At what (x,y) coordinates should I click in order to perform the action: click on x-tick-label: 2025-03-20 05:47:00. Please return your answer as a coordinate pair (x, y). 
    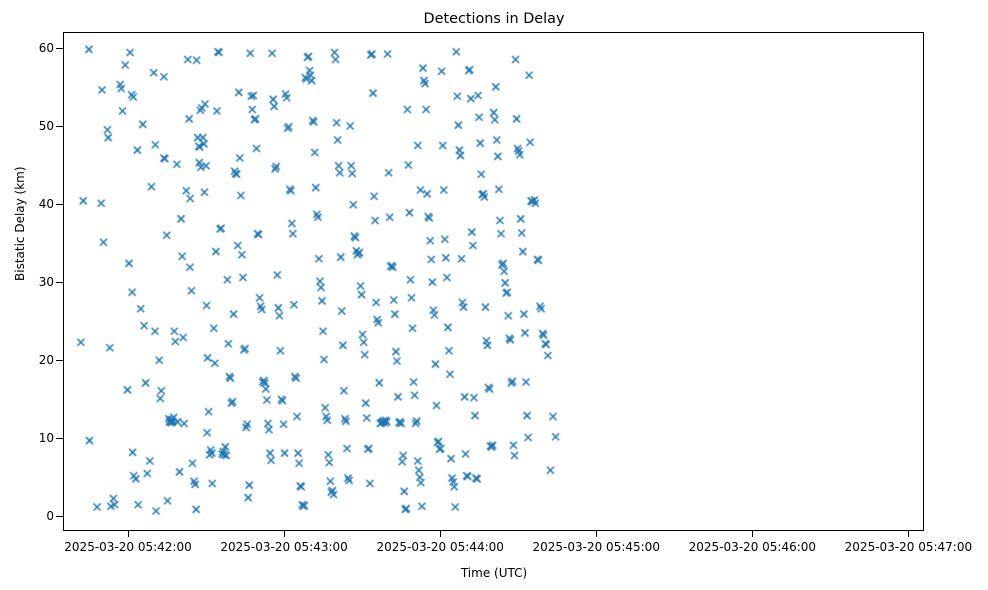
    Looking at the image, I should click on (908, 547).